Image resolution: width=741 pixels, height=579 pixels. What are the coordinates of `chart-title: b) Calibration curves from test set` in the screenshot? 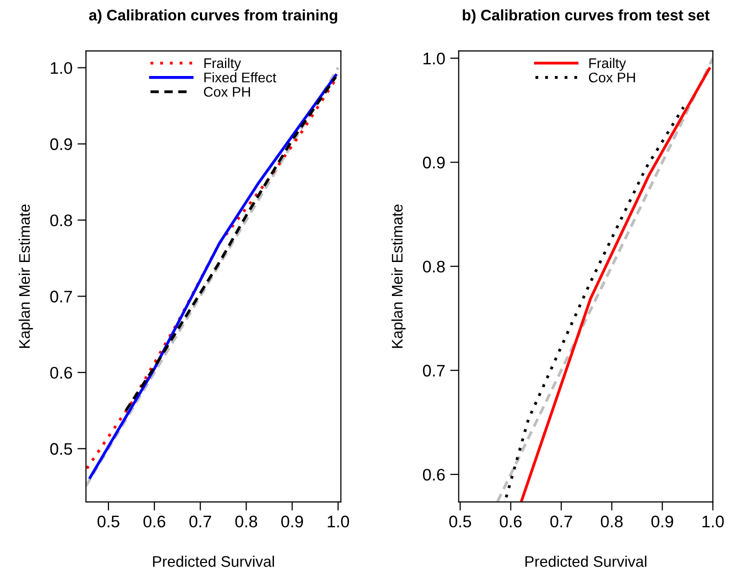 It's located at (586, 16).